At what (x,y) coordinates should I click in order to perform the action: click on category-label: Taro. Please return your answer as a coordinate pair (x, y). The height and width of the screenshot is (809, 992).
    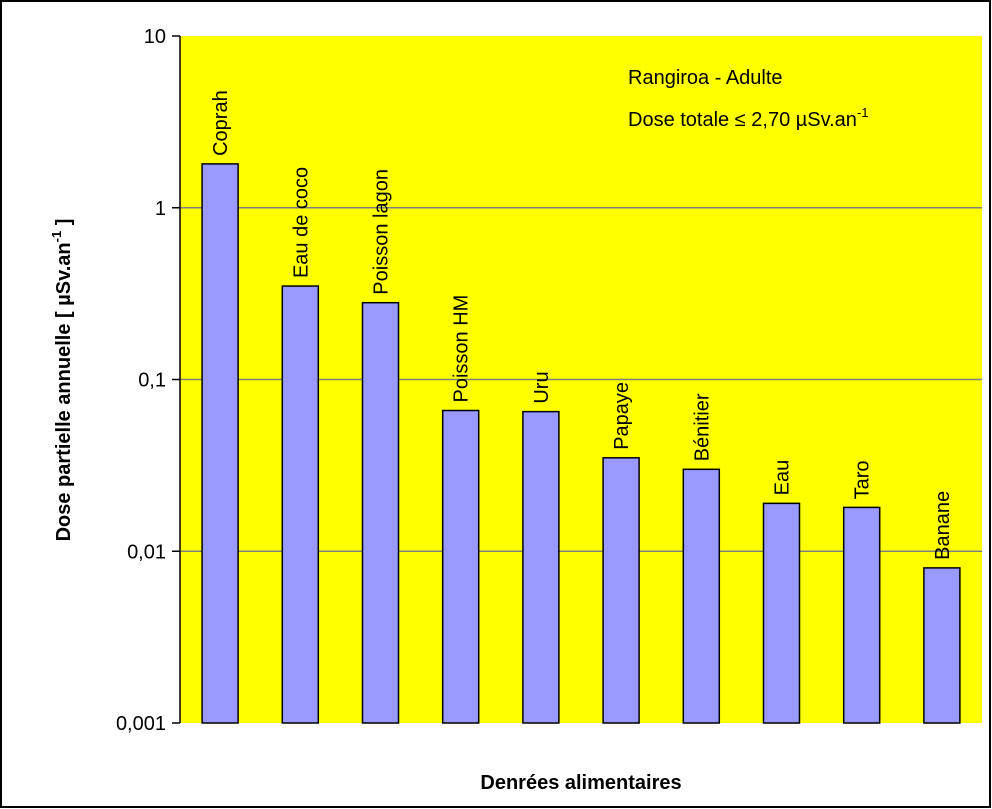
    Looking at the image, I should click on (863, 480).